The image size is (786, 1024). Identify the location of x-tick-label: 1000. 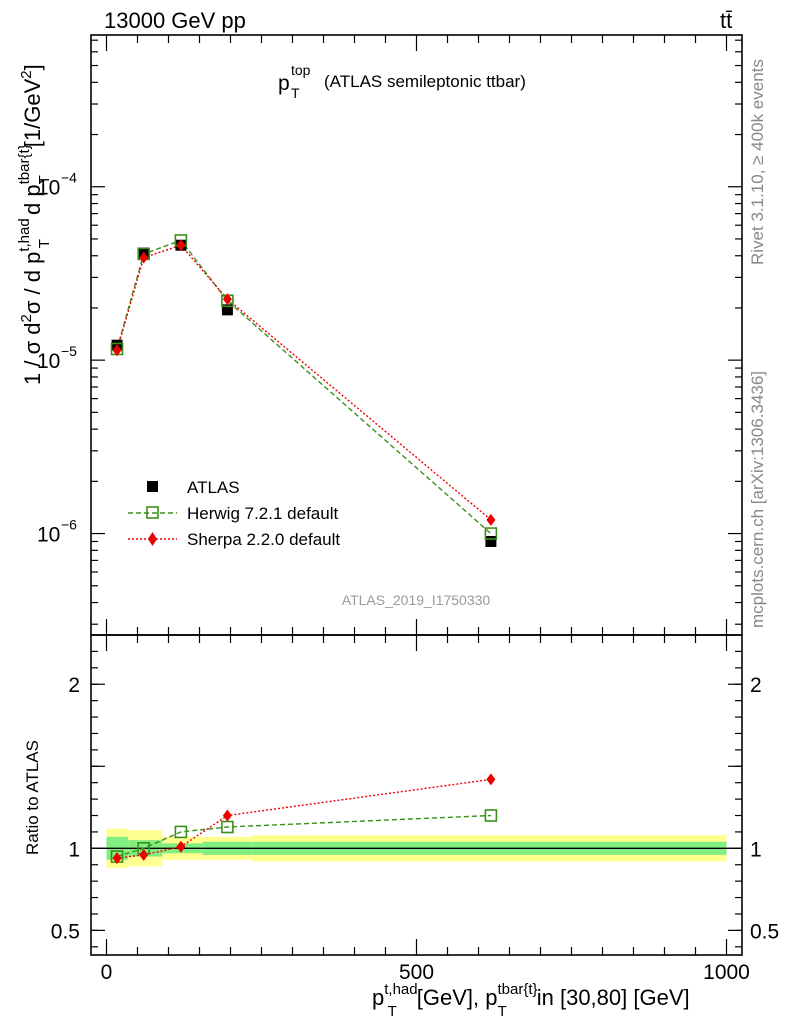
(726, 972).